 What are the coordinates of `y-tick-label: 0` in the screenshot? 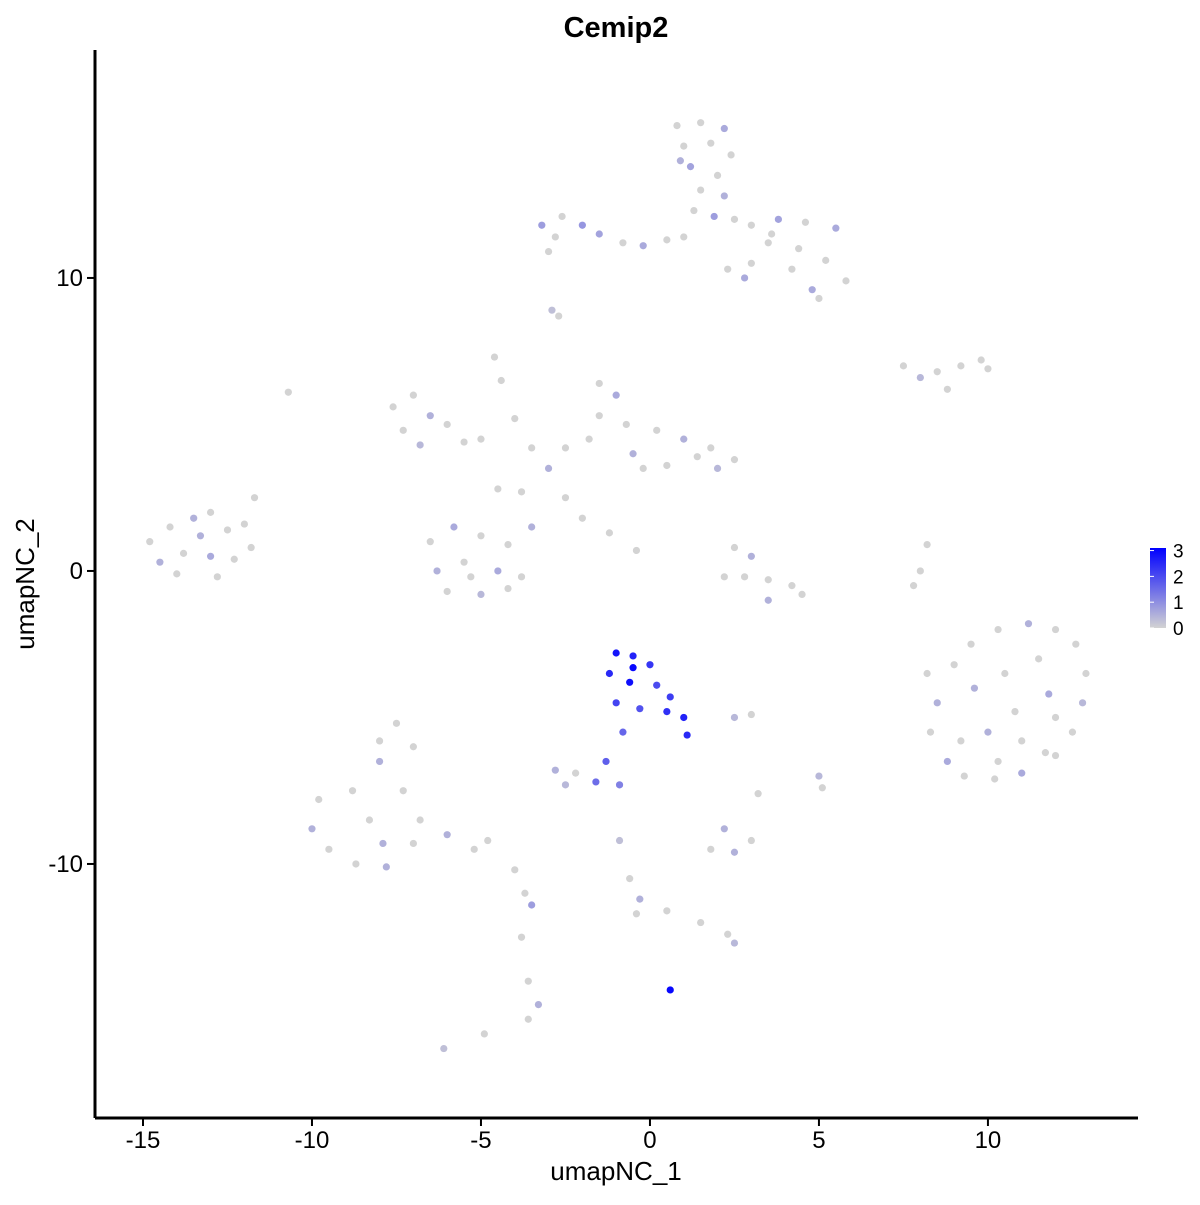 It's located at (76, 571).